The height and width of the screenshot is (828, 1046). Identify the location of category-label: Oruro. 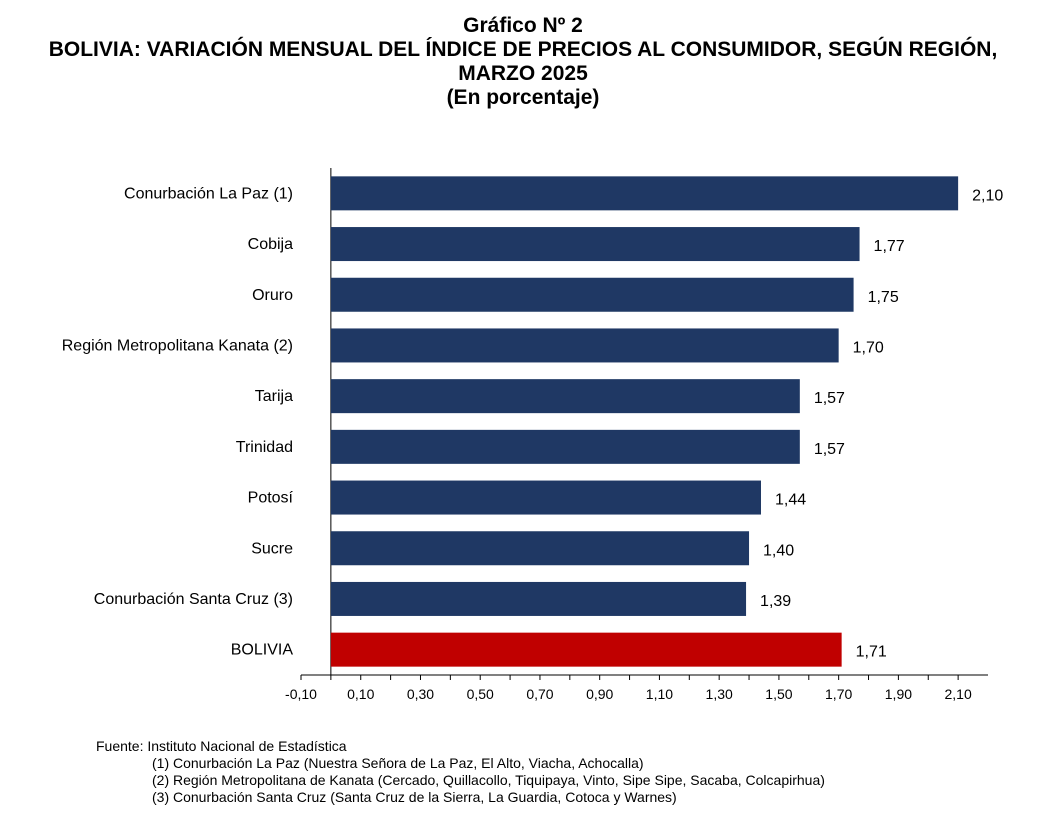
(272, 295).